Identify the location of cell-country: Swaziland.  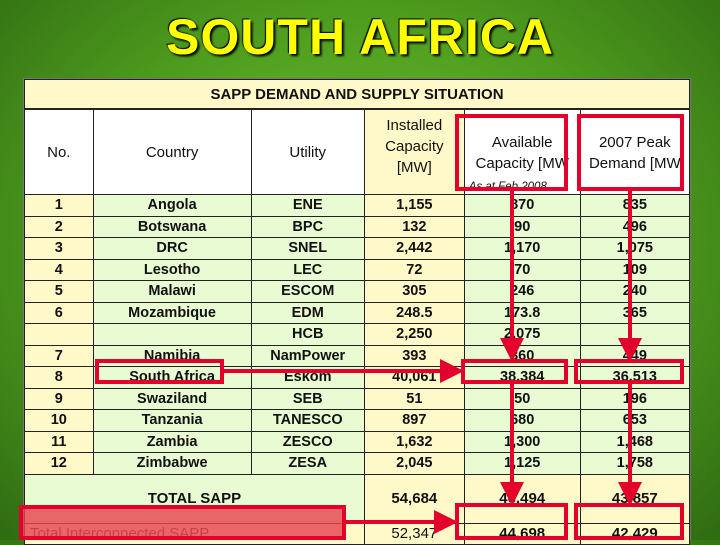
(172, 398).